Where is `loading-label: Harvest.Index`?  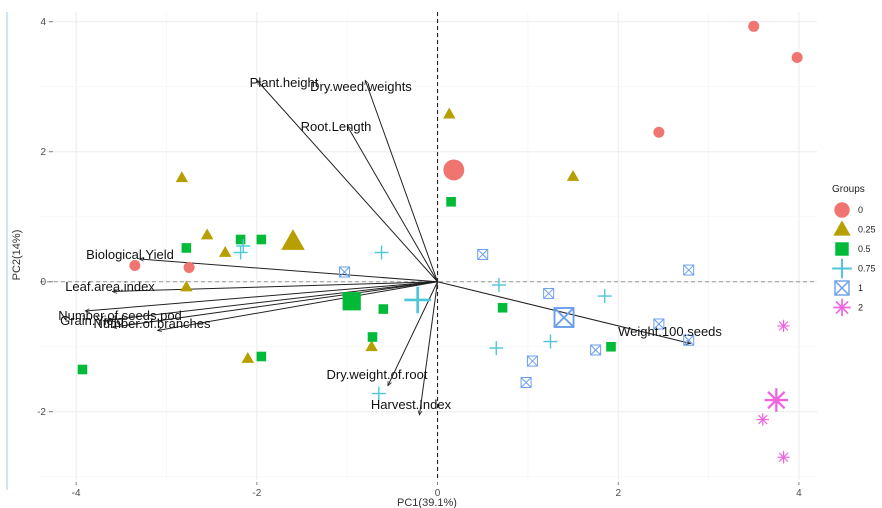
loading-label: Harvest.Index is located at coordinates (411, 404).